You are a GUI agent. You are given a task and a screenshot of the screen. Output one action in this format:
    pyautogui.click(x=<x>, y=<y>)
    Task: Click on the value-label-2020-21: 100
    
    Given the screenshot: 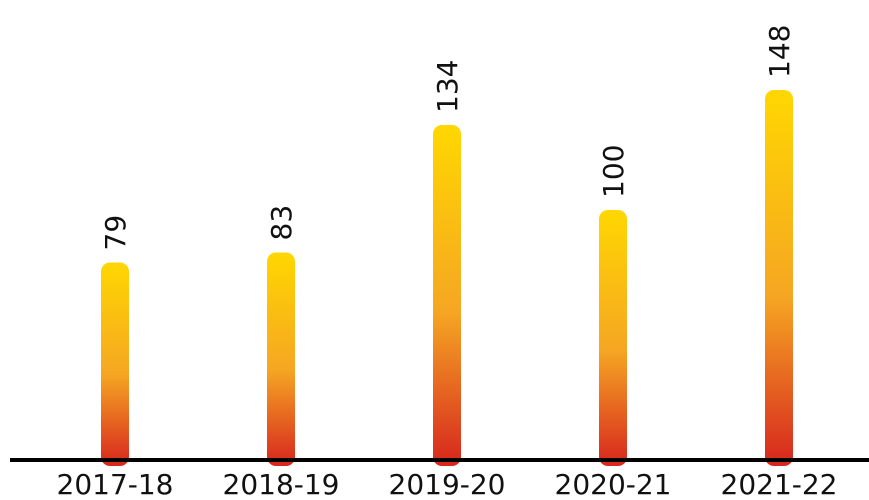 What is the action you would take?
    pyautogui.click(x=613, y=171)
    